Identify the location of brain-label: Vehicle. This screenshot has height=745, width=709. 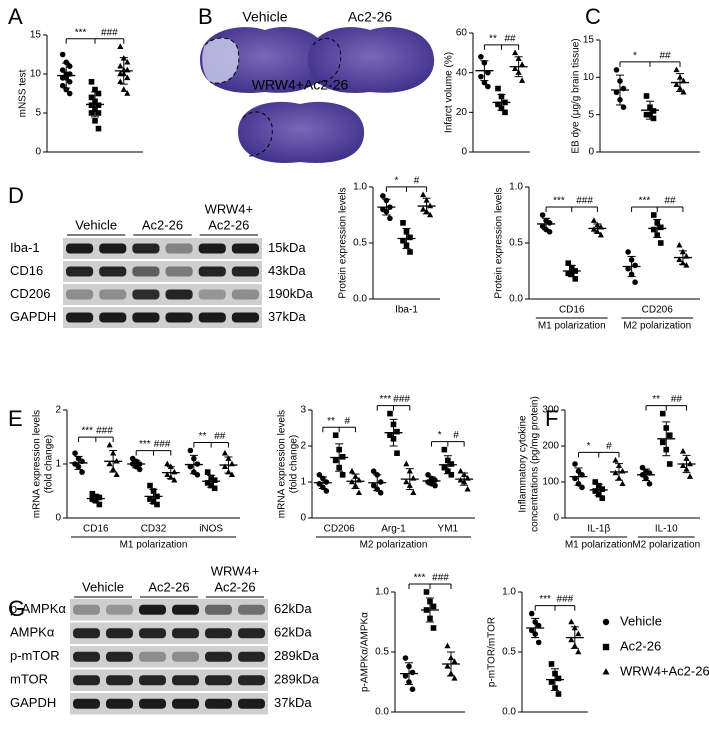
(264, 17).